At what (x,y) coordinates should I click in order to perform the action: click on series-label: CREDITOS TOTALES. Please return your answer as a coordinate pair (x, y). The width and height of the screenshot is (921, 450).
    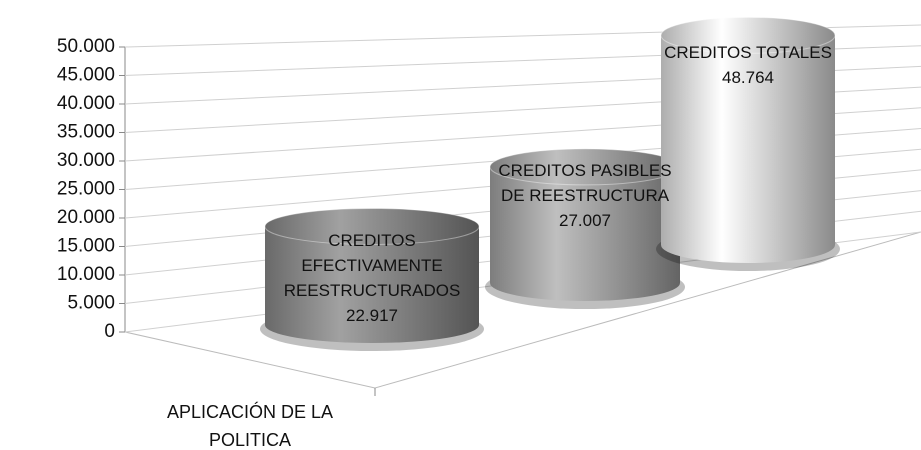
    Looking at the image, I should click on (748, 52).